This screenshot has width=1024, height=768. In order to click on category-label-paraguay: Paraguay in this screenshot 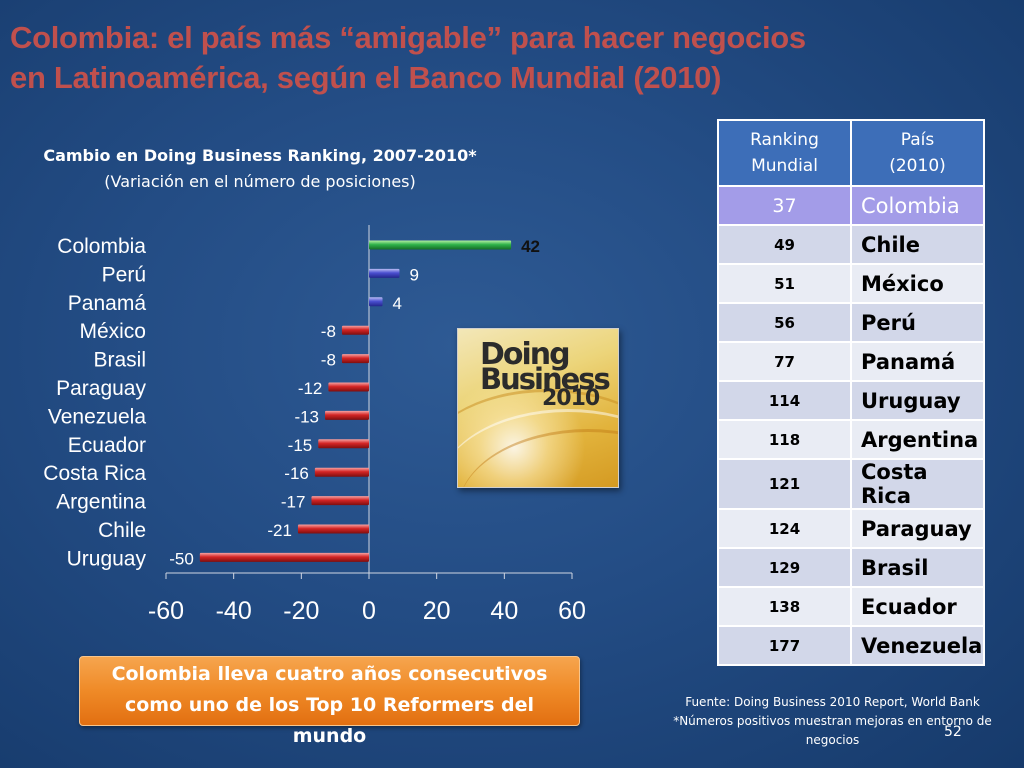, I will do `click(101, 388)`.